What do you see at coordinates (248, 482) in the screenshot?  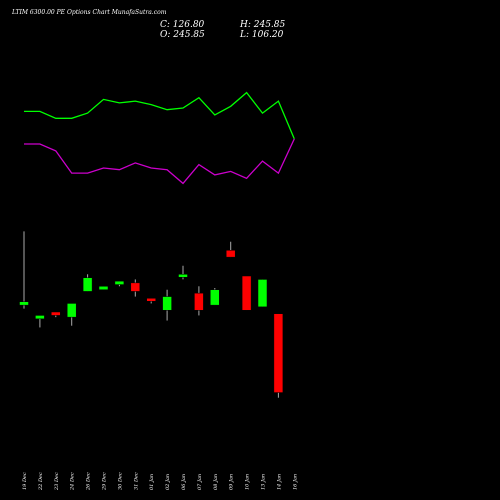 I see `x-tick-label: 10 Jan` at bounding box center [248, 482].